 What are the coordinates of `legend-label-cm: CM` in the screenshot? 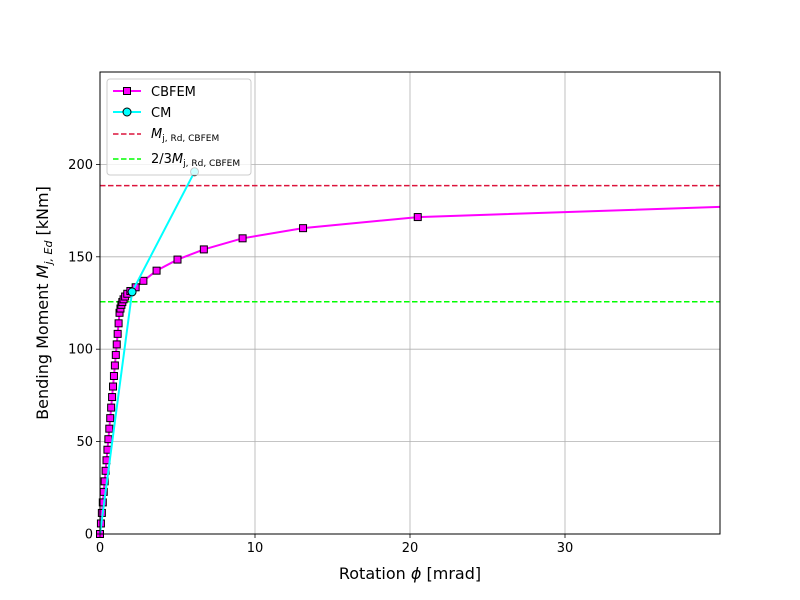 It's located at (161, 113).